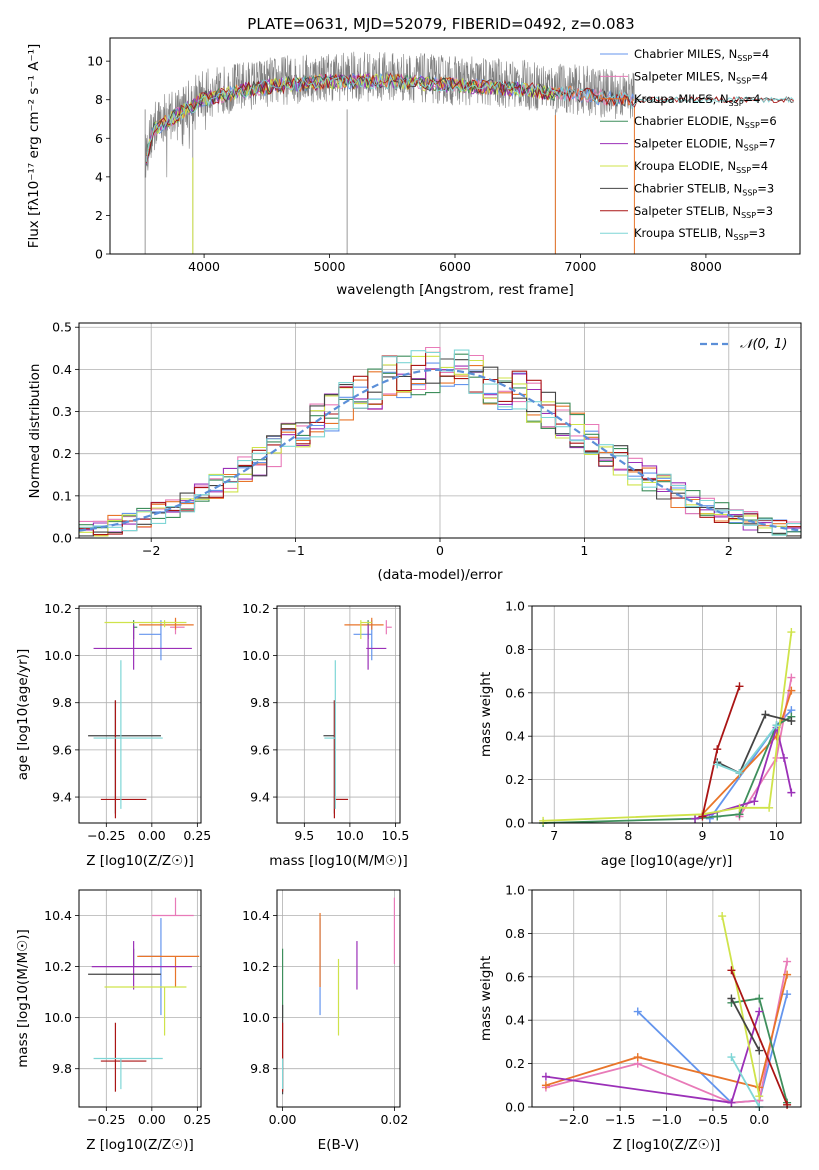  What do you see at coordinates (295, 550) in the screenshot?
I see `x-tick-label: −1` at bounding box center [295, 550].